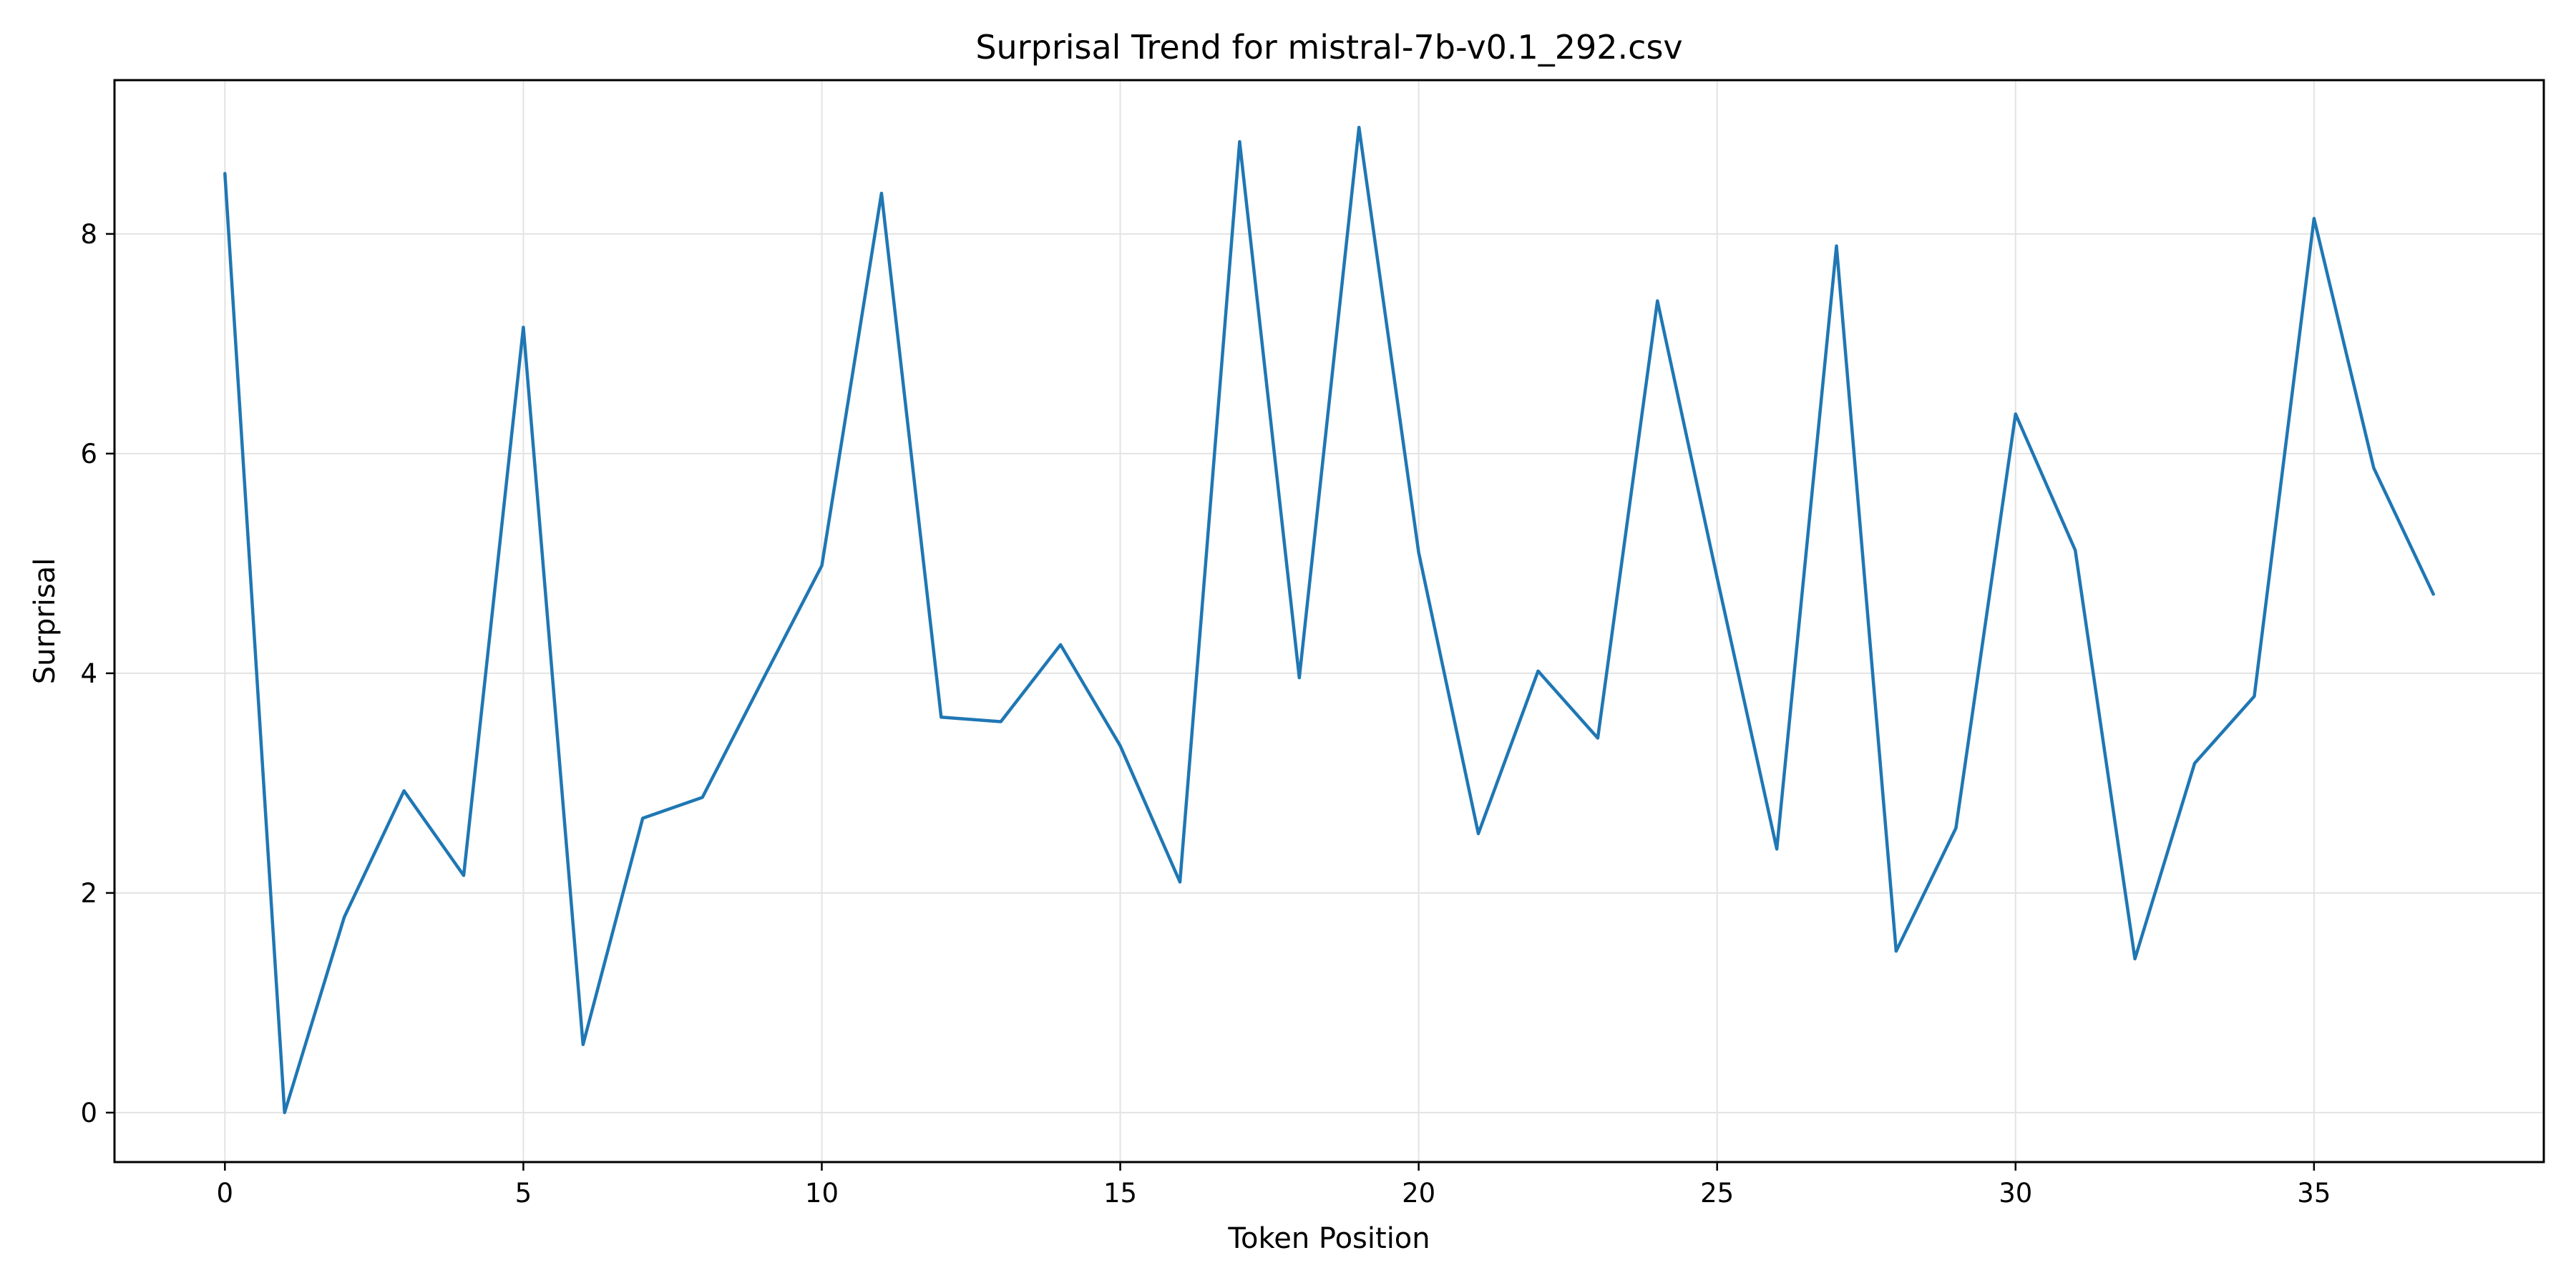 This screenshot has height=1288, width=2576. What do you see at coordinates (88, 894) in the screenshot?
I see `y-tick-label: 2` at bounding box center [88, 894].